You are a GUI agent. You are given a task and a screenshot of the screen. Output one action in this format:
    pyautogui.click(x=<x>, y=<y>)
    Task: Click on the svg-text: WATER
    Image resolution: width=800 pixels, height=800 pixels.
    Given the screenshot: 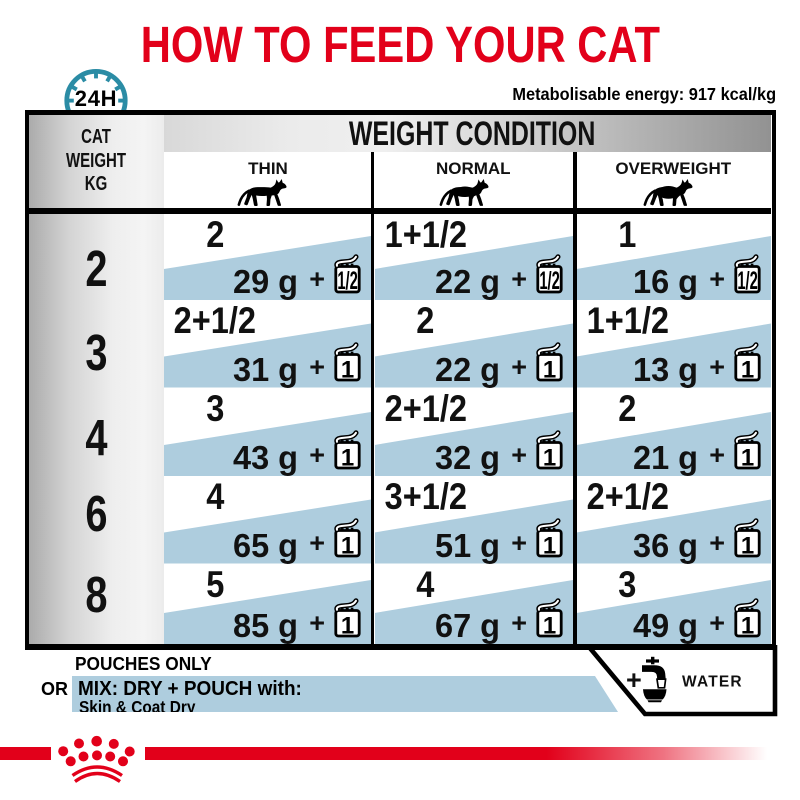 What is the action you would take?
    pyautogui.click(x=712, y=682)
    